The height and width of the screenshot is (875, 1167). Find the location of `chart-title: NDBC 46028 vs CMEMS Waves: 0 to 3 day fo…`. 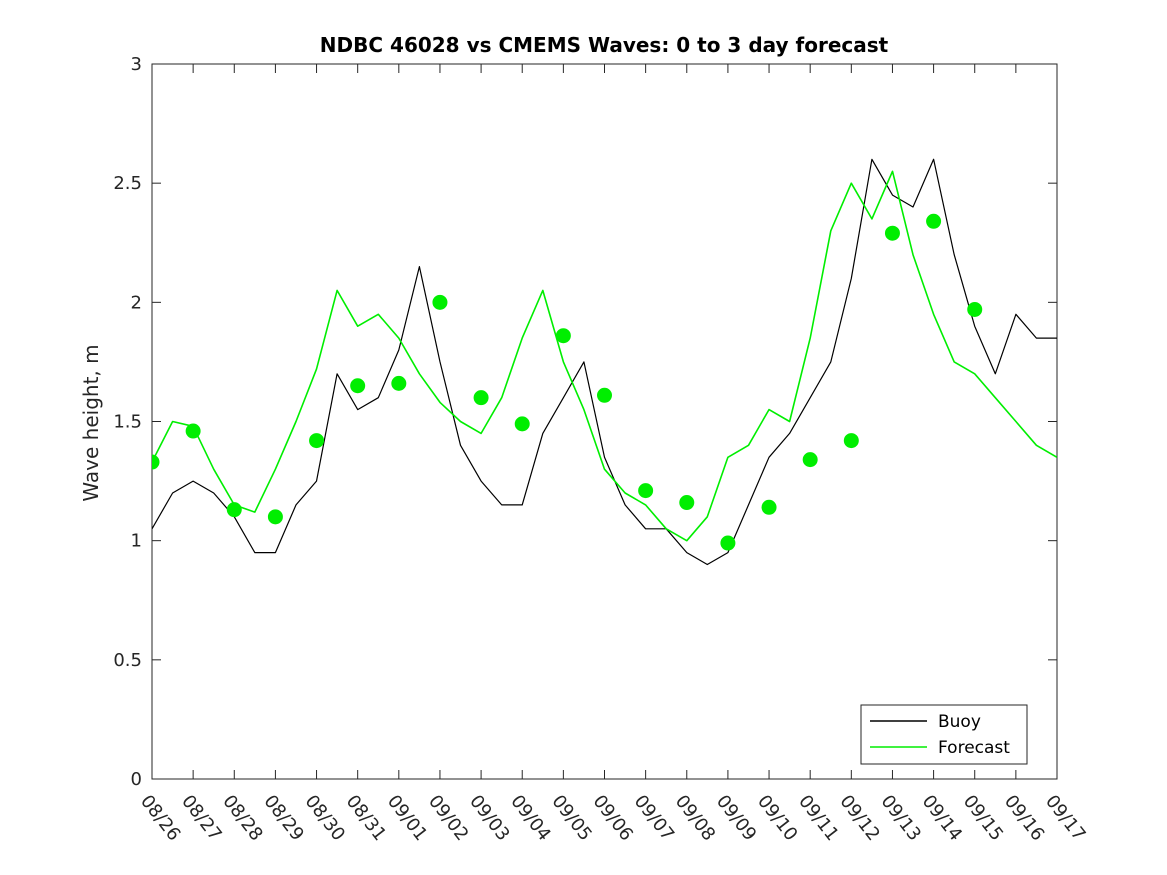

chart-title: NDBC 46028 vs CMEMS Waves: 0 to 3 day fo… is located at coordinates (604, 45).